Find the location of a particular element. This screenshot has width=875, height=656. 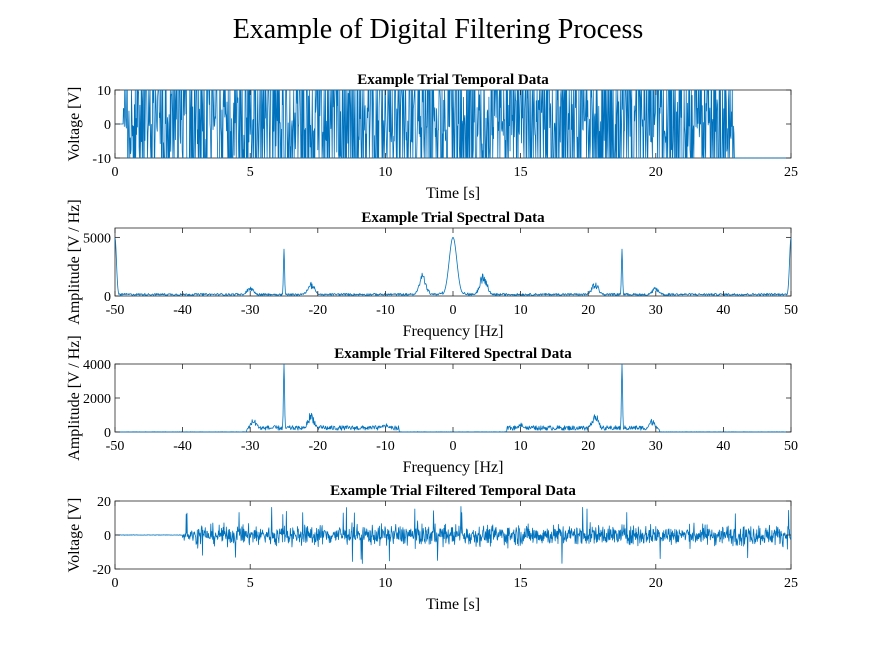

y-tick-label: 2000 is located at coordinates (97, 399).